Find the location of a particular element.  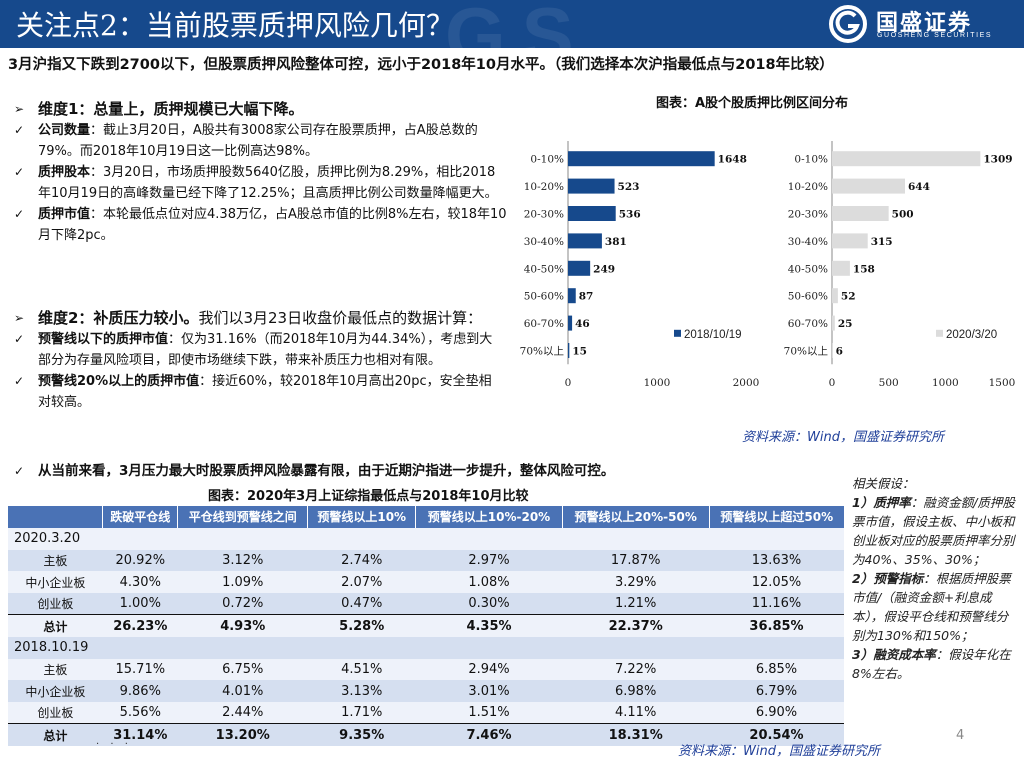

bar-value-label: 500 is located at coordinates (903, 215).